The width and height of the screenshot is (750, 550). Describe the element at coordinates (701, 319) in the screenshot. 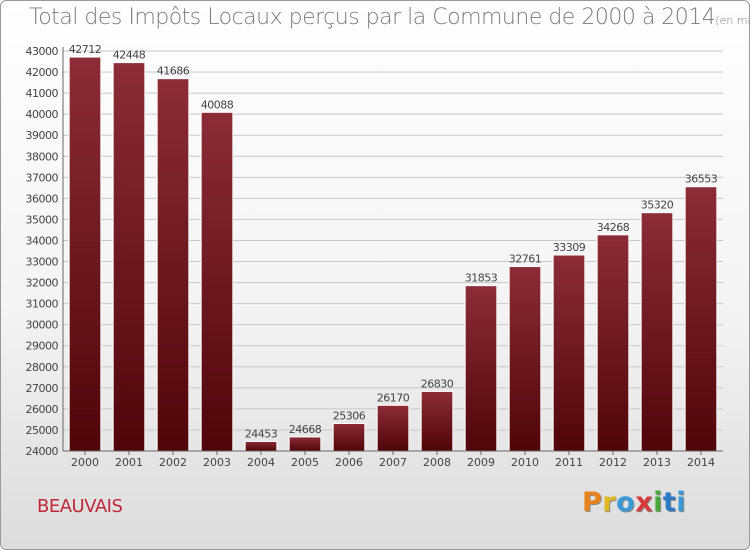

I see `bar-2014` at that location.